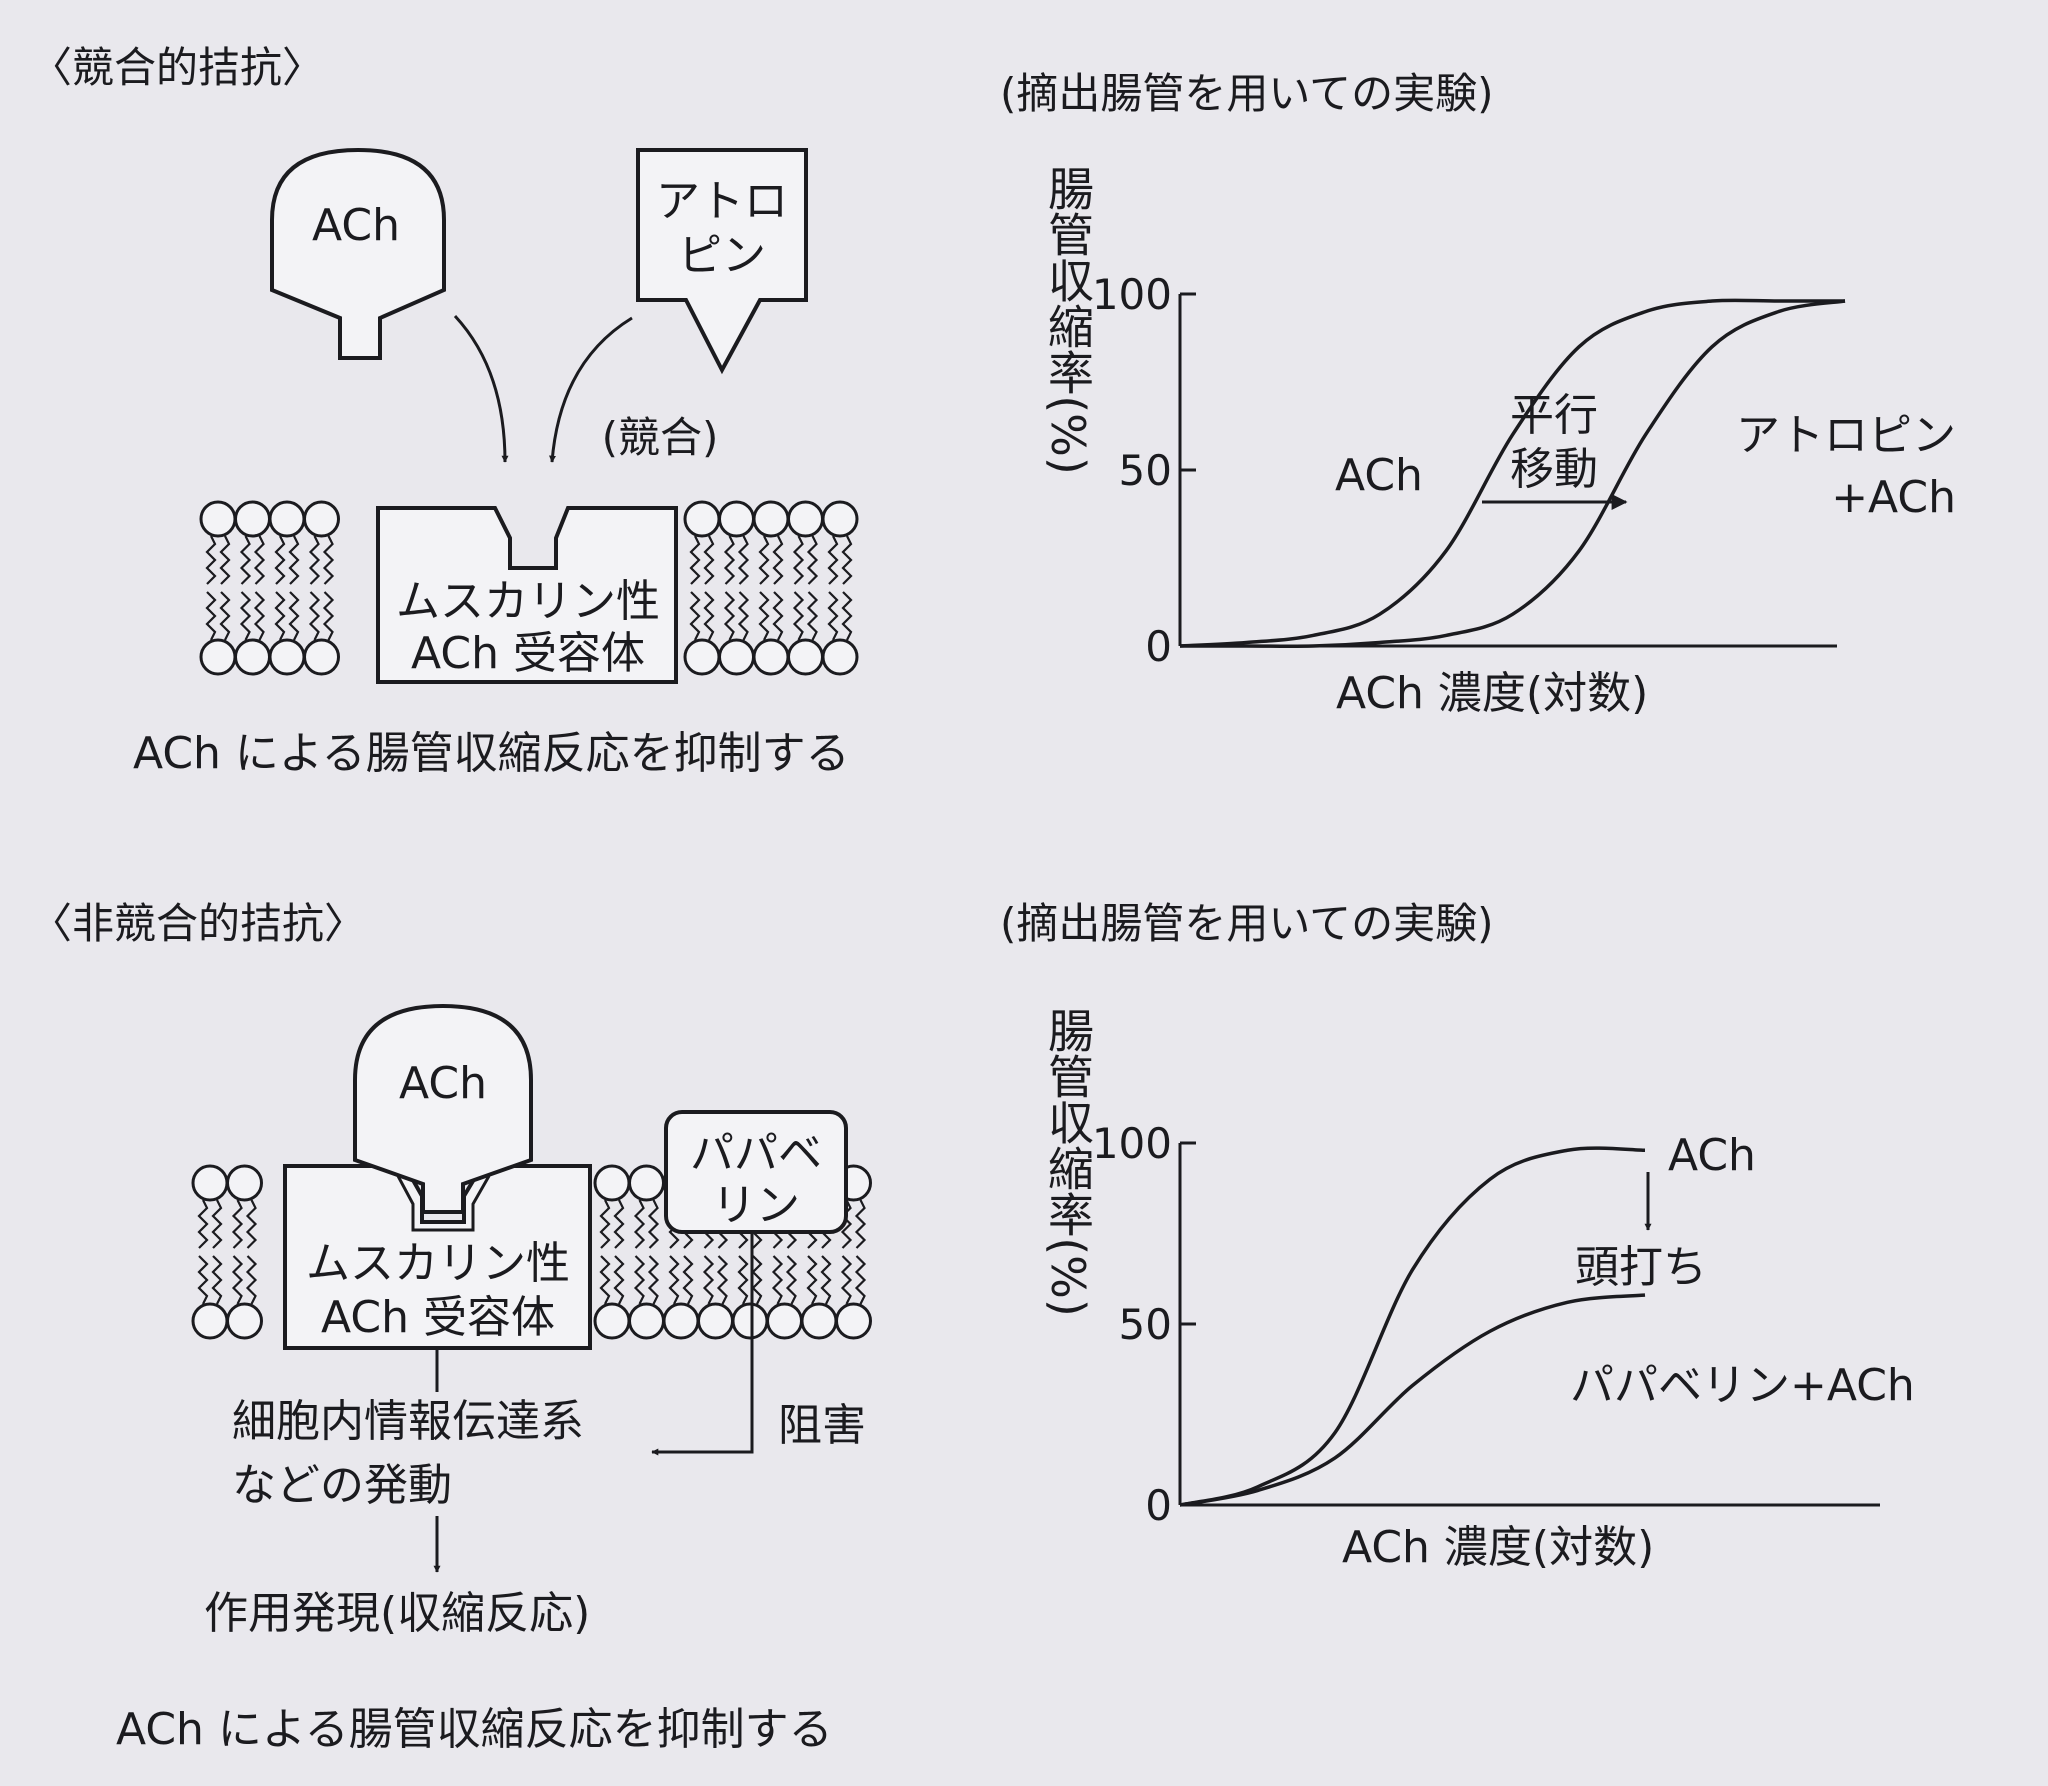 The width and height of the screenshot is (2048, 1786). Describe the element at coordinates (1379, 475) in the screenshot. I see `chart1-series-ach-label: ACh` at that location.